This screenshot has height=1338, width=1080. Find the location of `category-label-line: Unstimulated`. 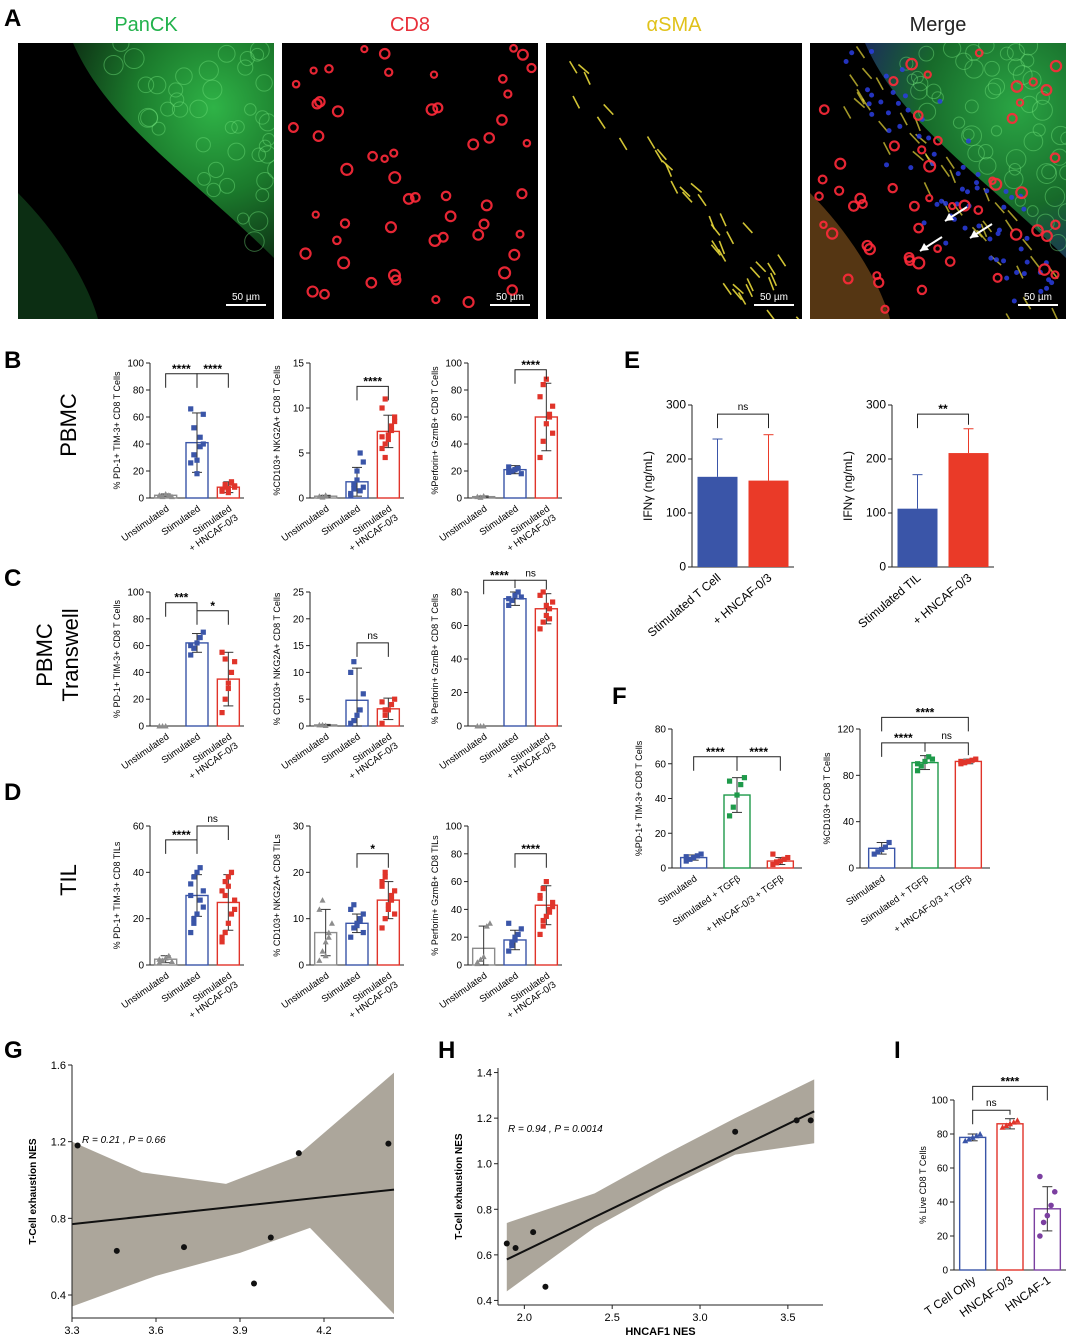

category-label-line: Unstimulated is located at coordinates (464, 751).